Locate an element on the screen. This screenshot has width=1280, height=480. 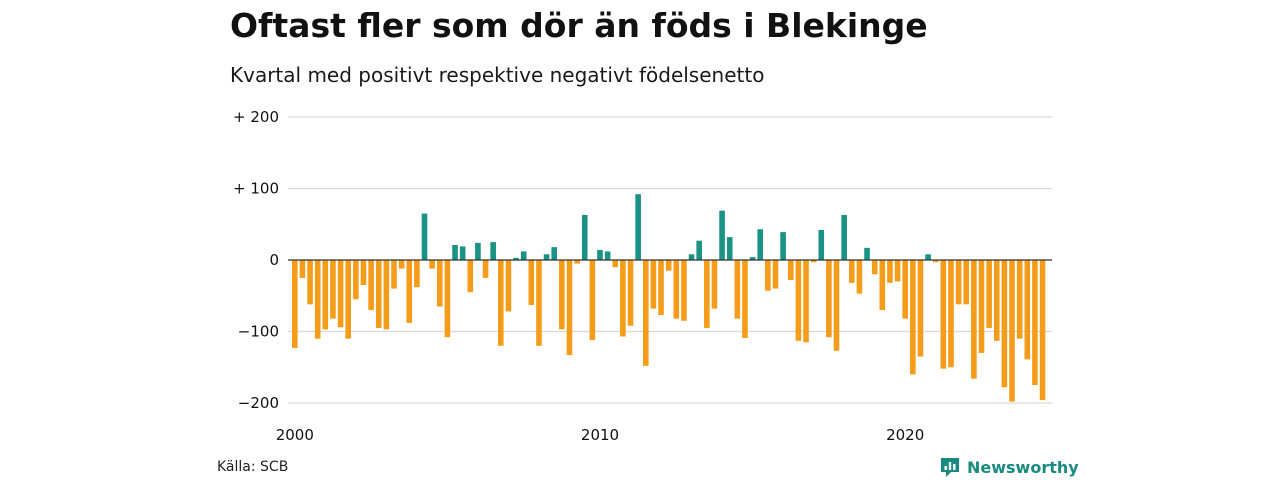
x-tick-label: 2020 is located at coordinates (905, 435).